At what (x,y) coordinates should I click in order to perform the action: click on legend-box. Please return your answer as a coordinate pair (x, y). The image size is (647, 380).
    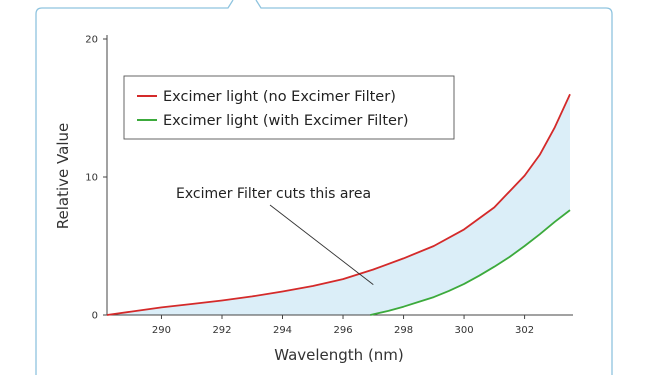
    Looking at the image, I should click on (289, 107).